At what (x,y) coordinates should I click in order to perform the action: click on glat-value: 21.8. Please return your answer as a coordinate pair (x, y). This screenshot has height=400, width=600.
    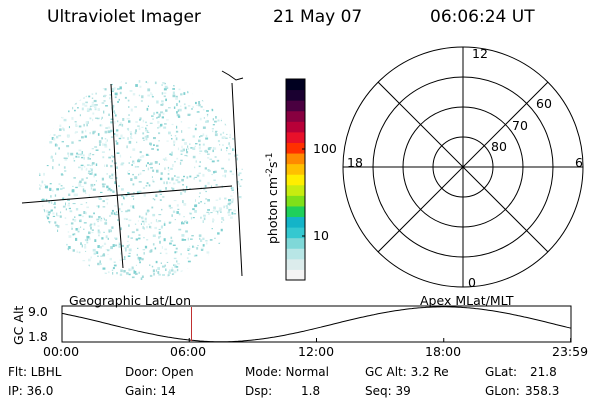
    Looking at the image, I should click on (543, 372).